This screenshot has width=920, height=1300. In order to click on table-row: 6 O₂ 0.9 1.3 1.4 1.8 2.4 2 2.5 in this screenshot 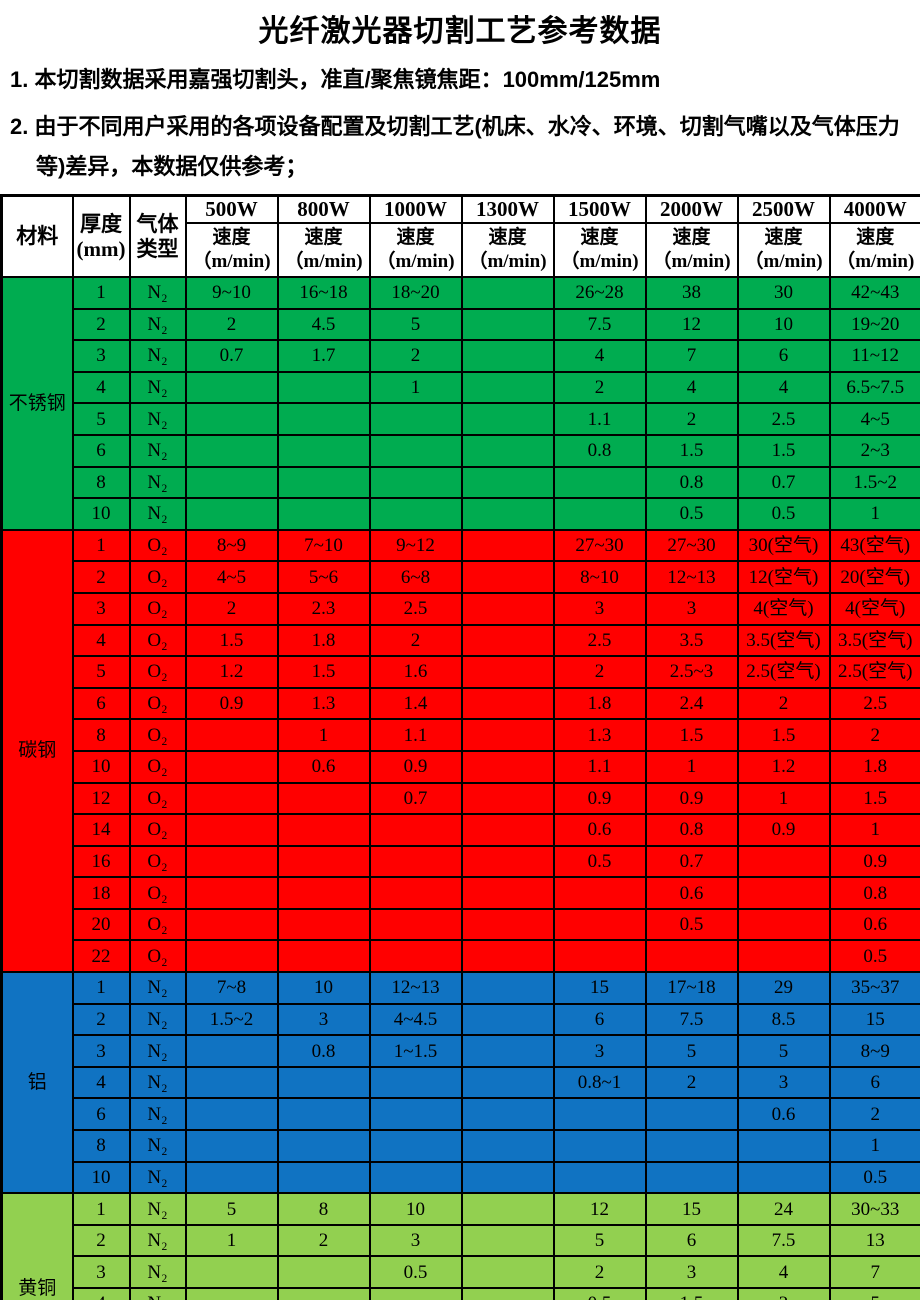, I will do `click(461, 703)`.